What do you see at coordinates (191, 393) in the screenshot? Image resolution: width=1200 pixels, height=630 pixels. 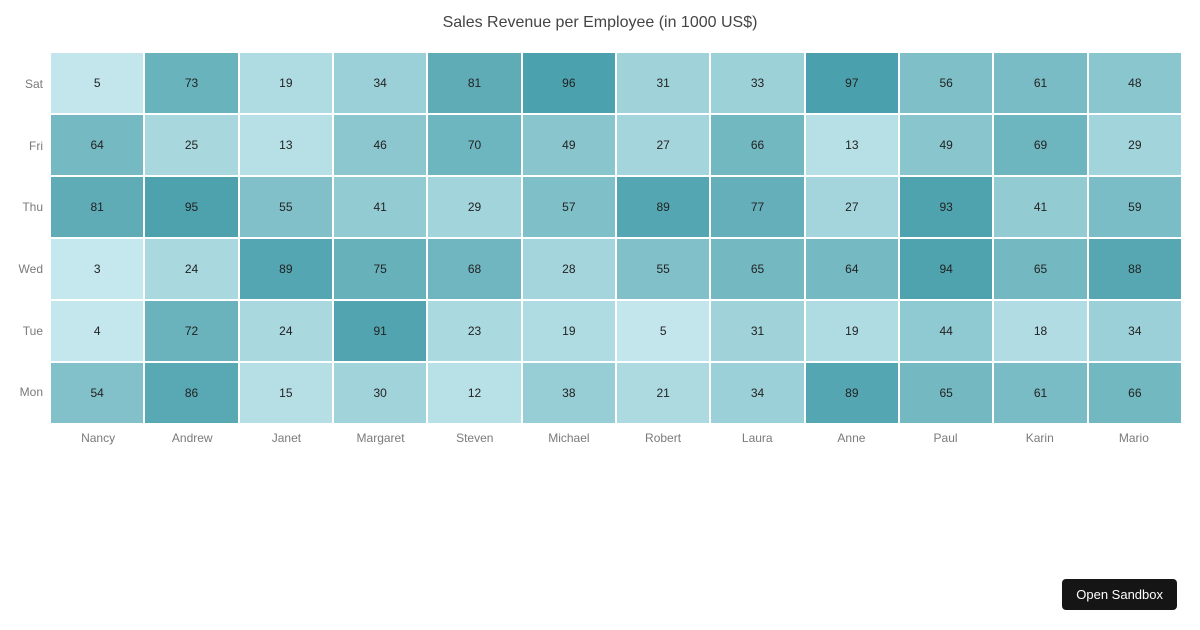 I see `heatmap-cell: 86` at bounding box center [191, 393].